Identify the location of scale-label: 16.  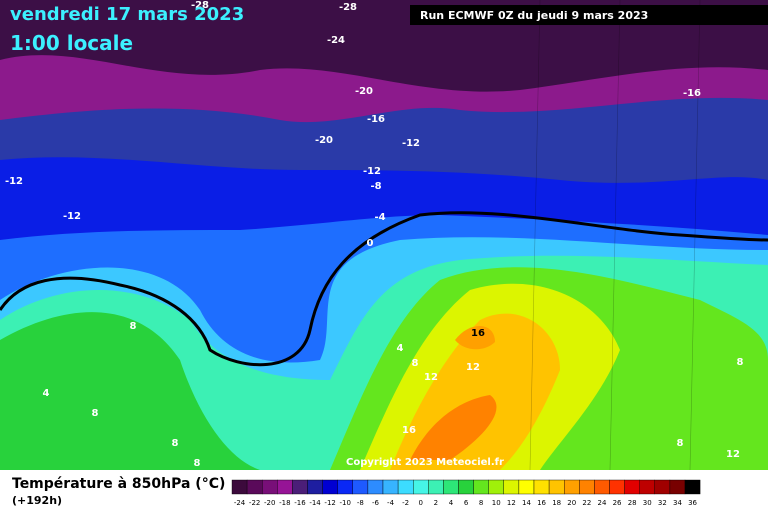
(541, 503).